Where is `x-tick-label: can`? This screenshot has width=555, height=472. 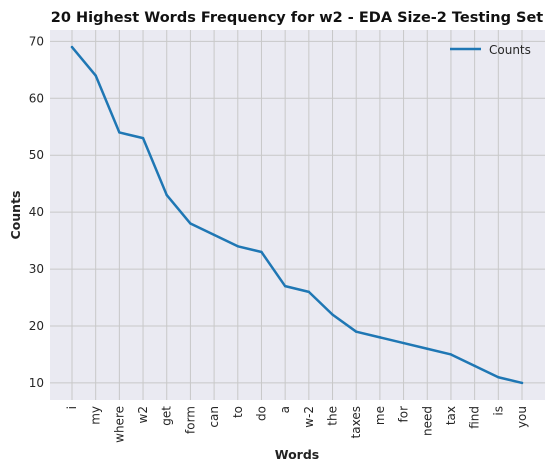
x-tick-label: can is located at coordinates (214, 417).